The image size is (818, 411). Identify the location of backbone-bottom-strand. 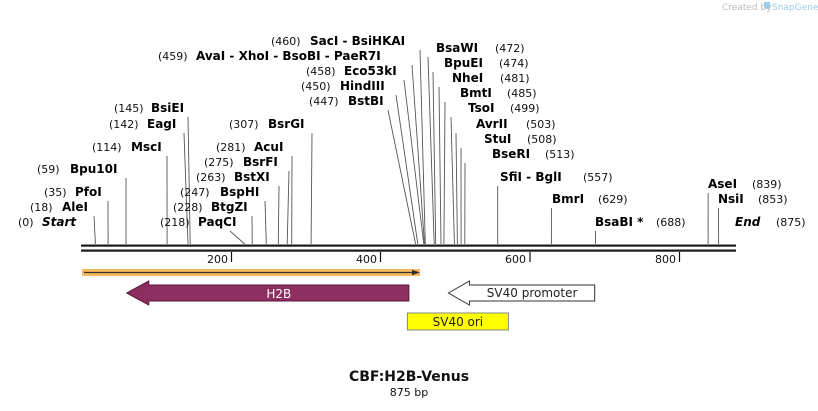
(408, 251).